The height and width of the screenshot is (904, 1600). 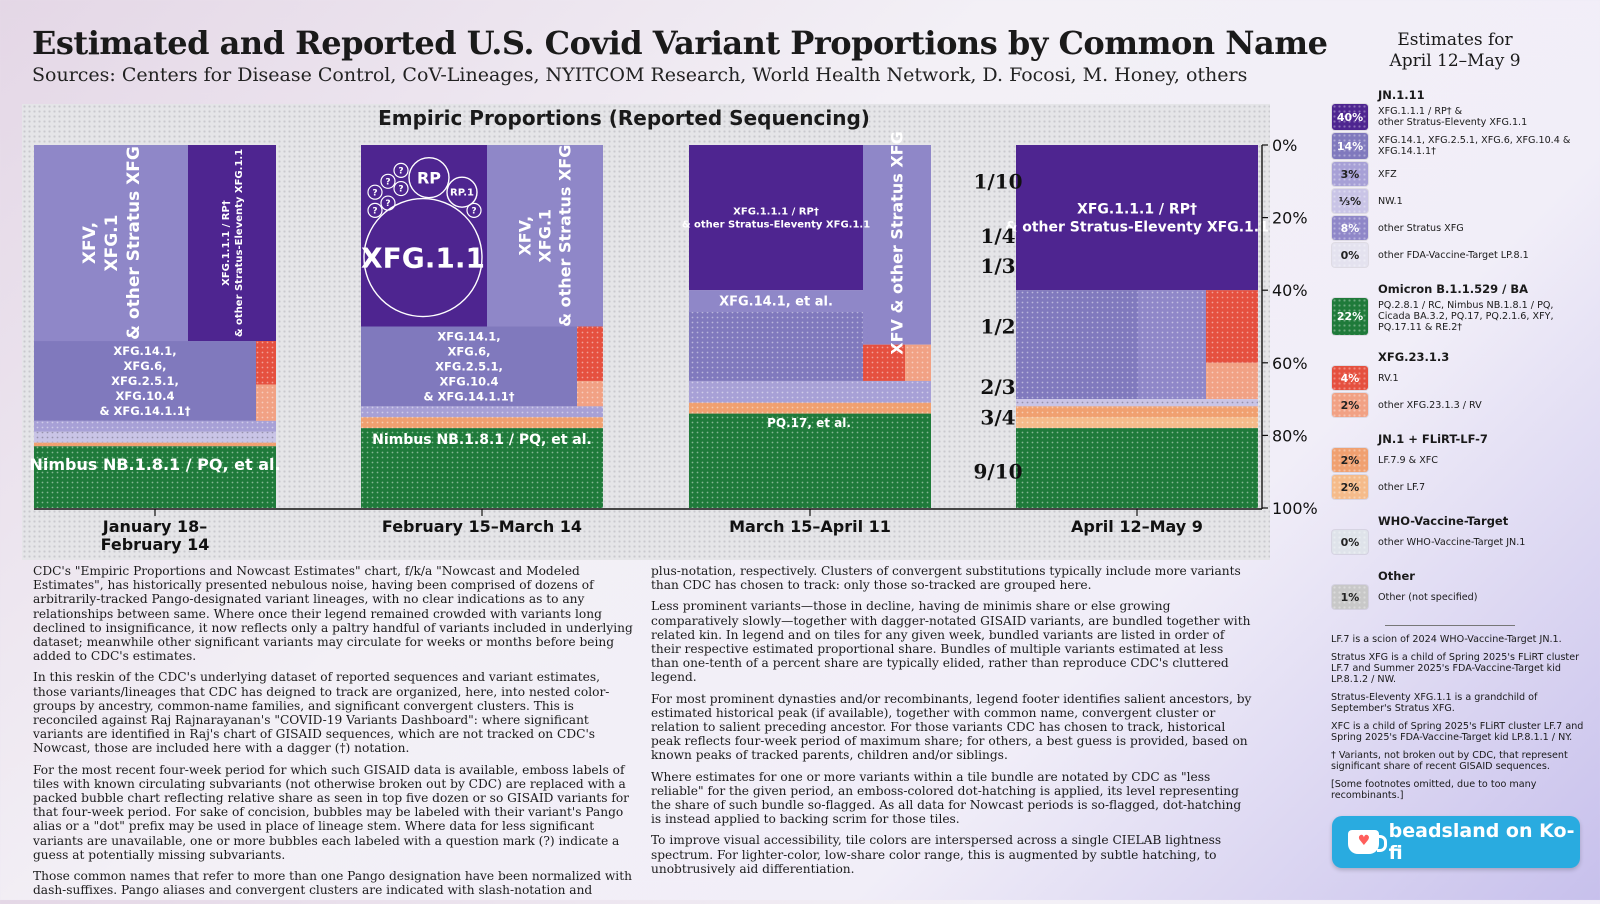 I want to click on y-tick-label: 60%, so click(x=1290, y=363).